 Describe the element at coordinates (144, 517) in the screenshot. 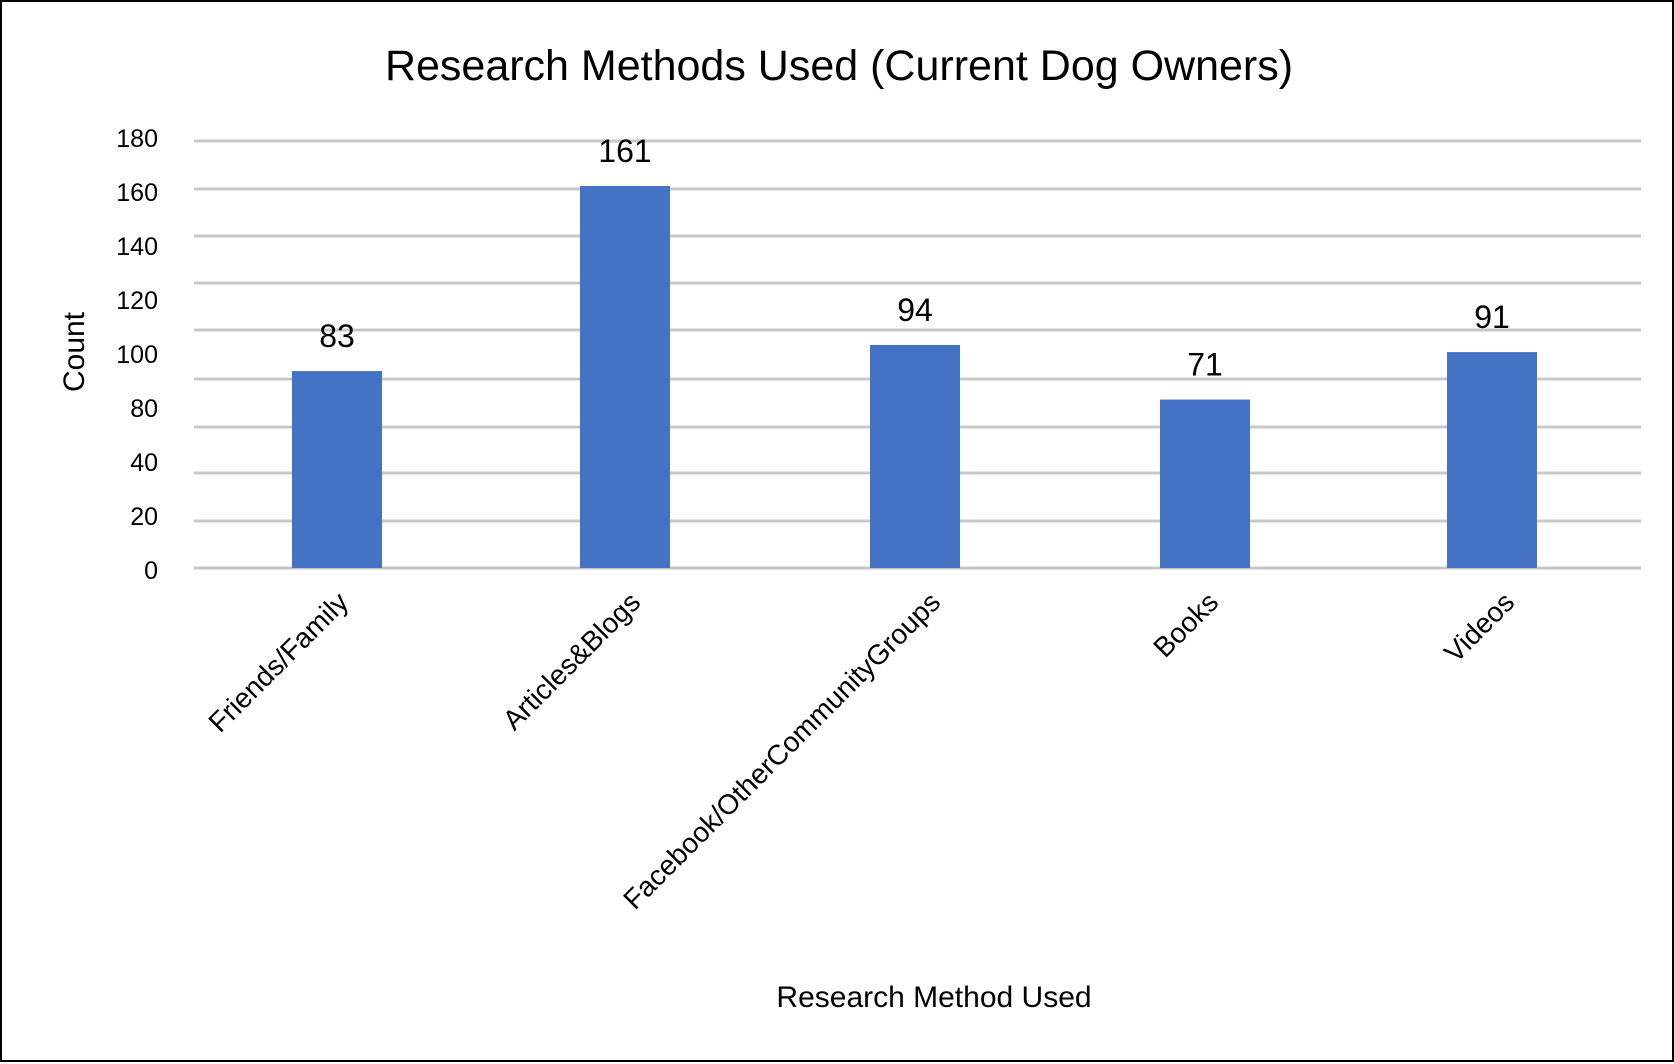

I see `y-tick-label: 20` at that location.